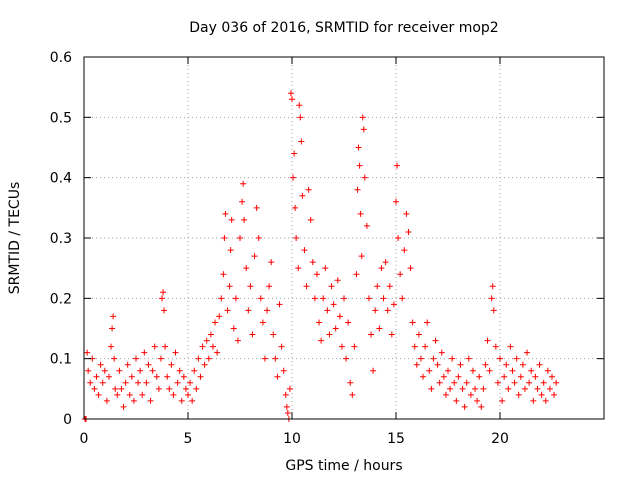 The width and height of the screenshot is (640, 480). What do you see at coordinates (61, 58) in the screenshot?
I see `y-tick-label: 0.6` at bounding box center [61, 58].